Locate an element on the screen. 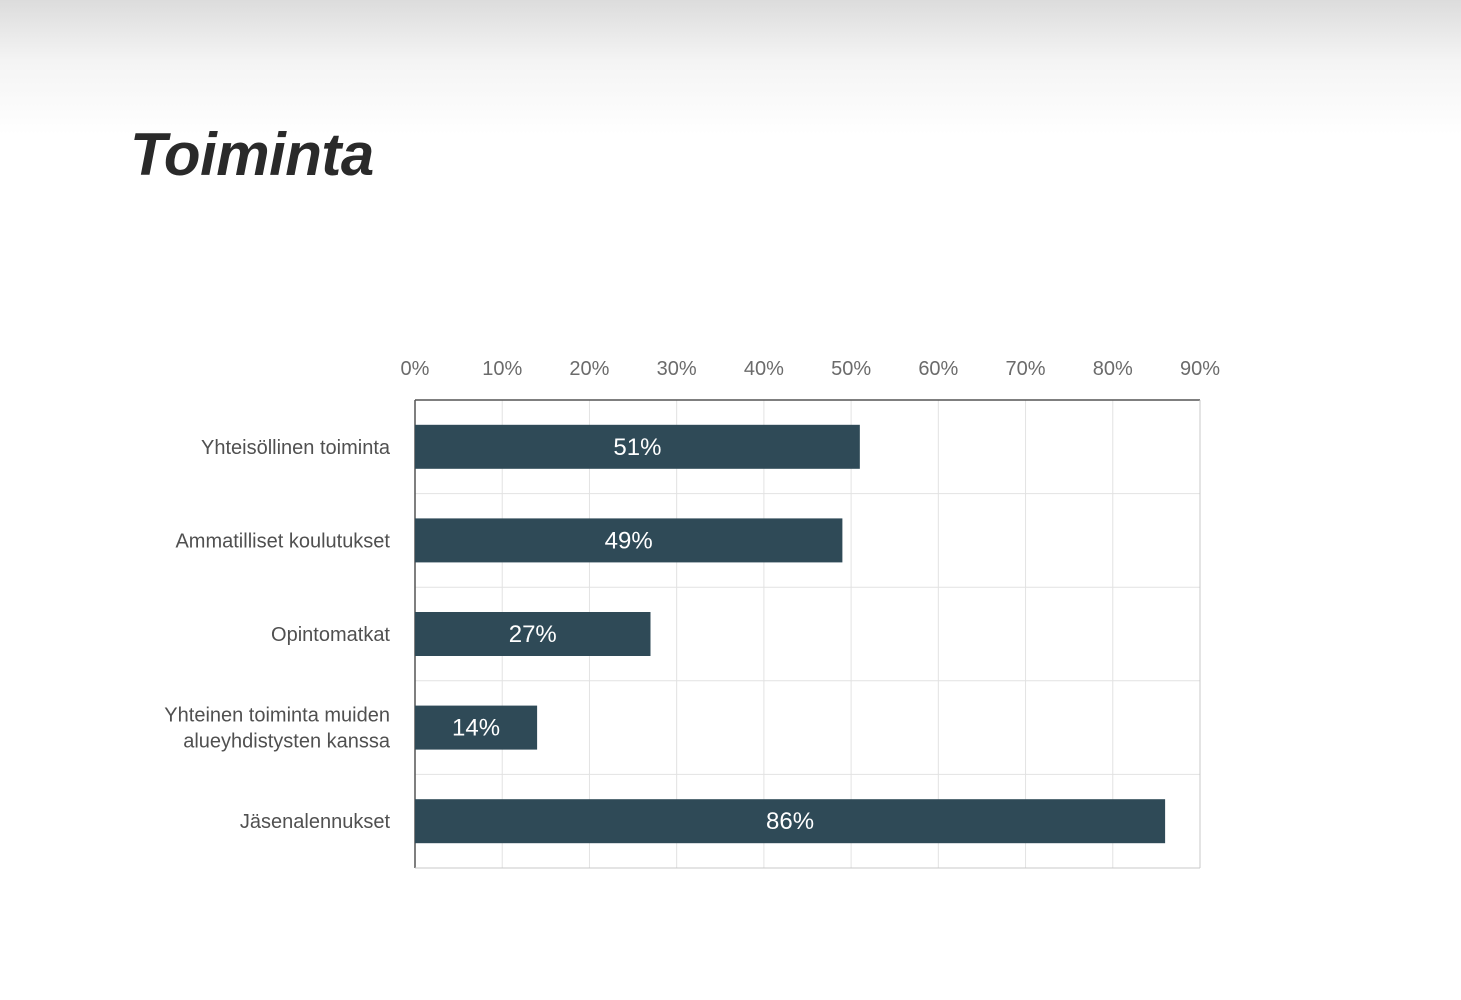 This screenshot has width=1461, height=1000. header-gradient is located at coordinates (730, 67).